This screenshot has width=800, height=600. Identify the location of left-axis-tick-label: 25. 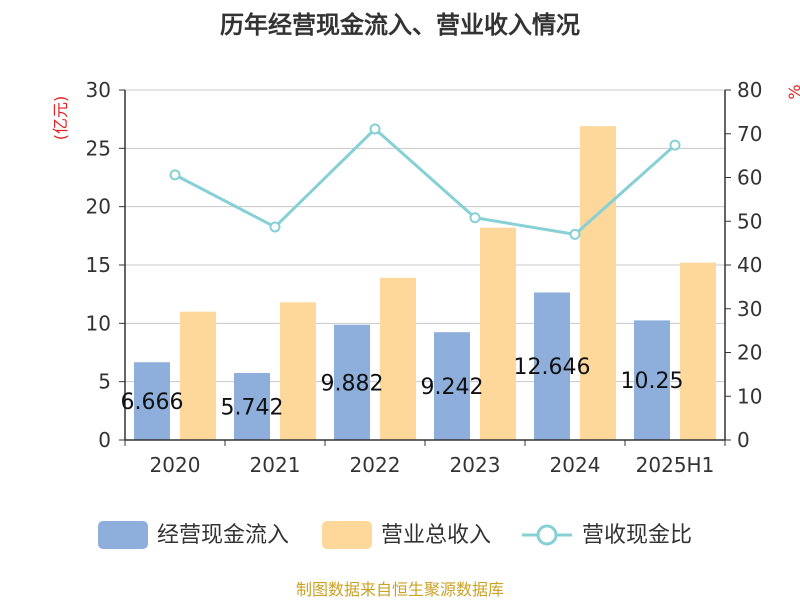
(98, 148).